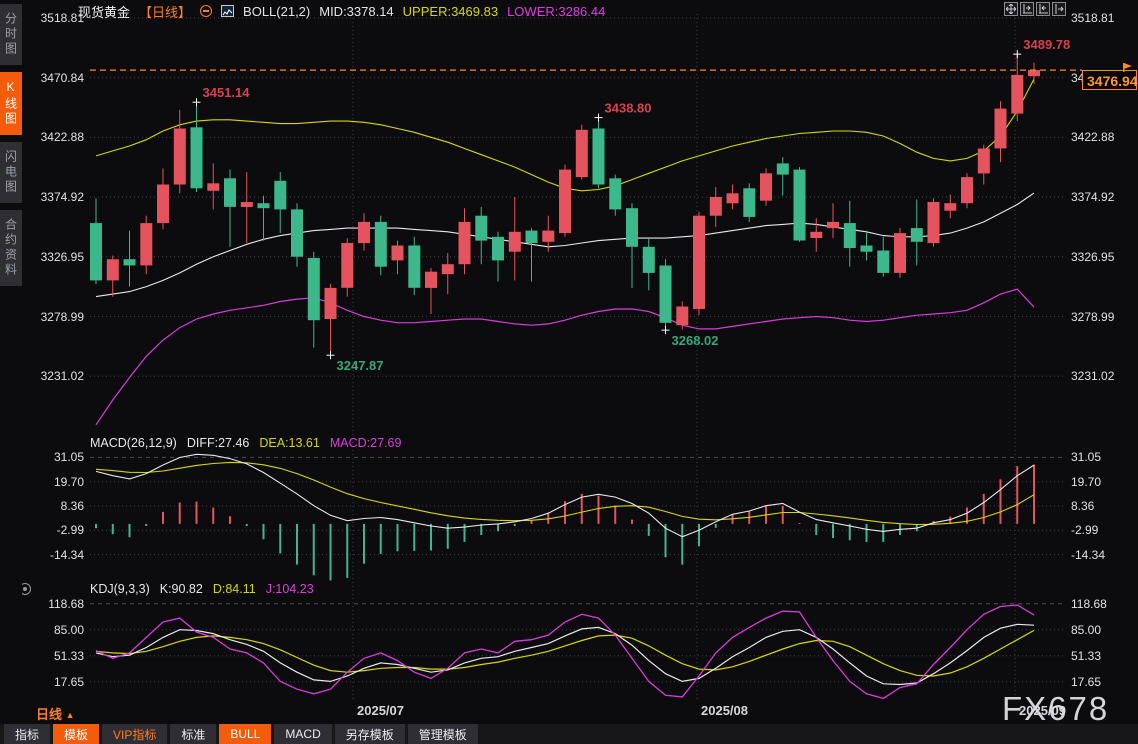 The width and height of the screenshot is (1138, 744). I want to click on remove-indicator-icon, so click(206, 11).